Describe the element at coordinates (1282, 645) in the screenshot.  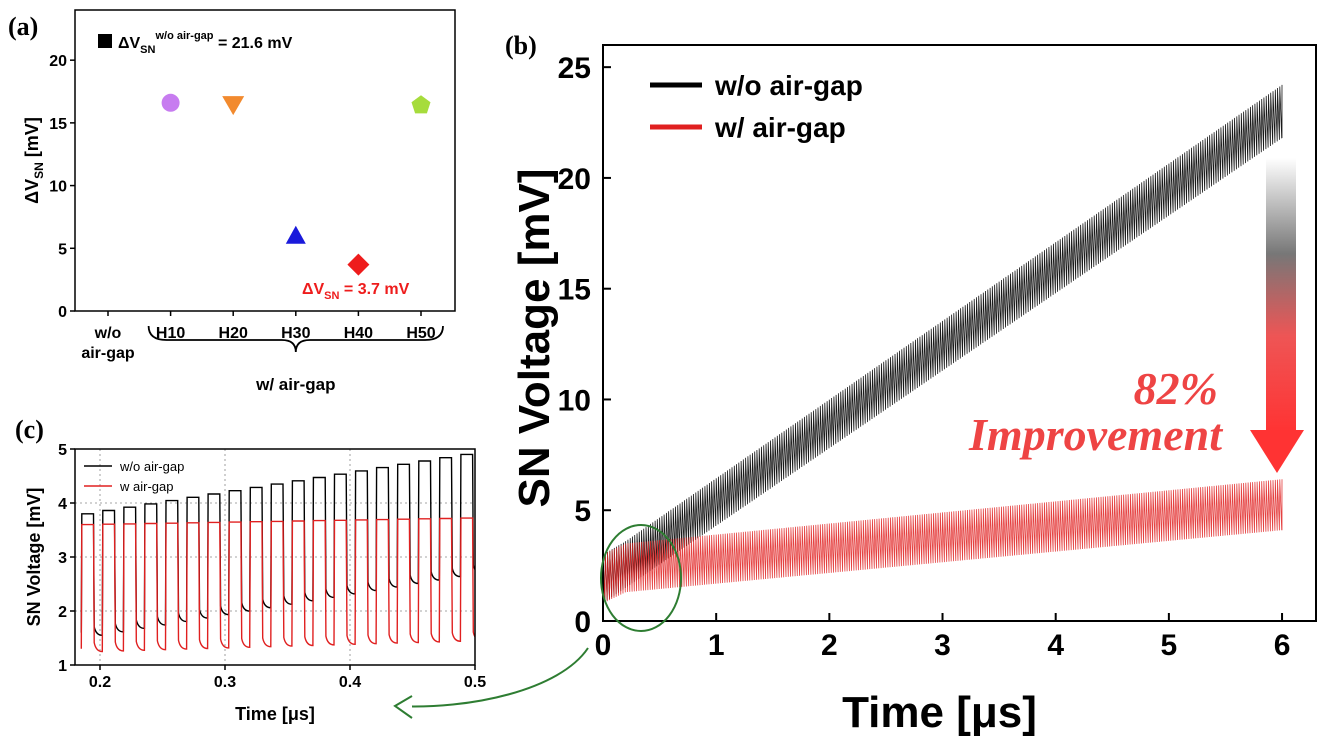
I see `x-tick-label-b: 6` at that location.